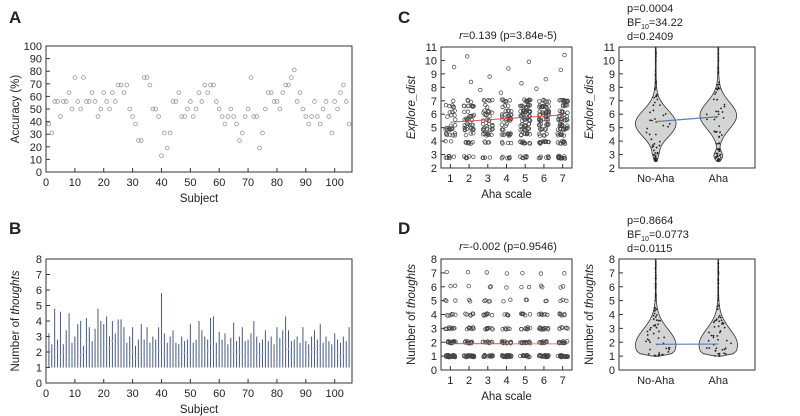 This screenshot has height=416, width=800. I want to click on d-title-value: =-0.002 (p=0.9546), so click(510, 247).